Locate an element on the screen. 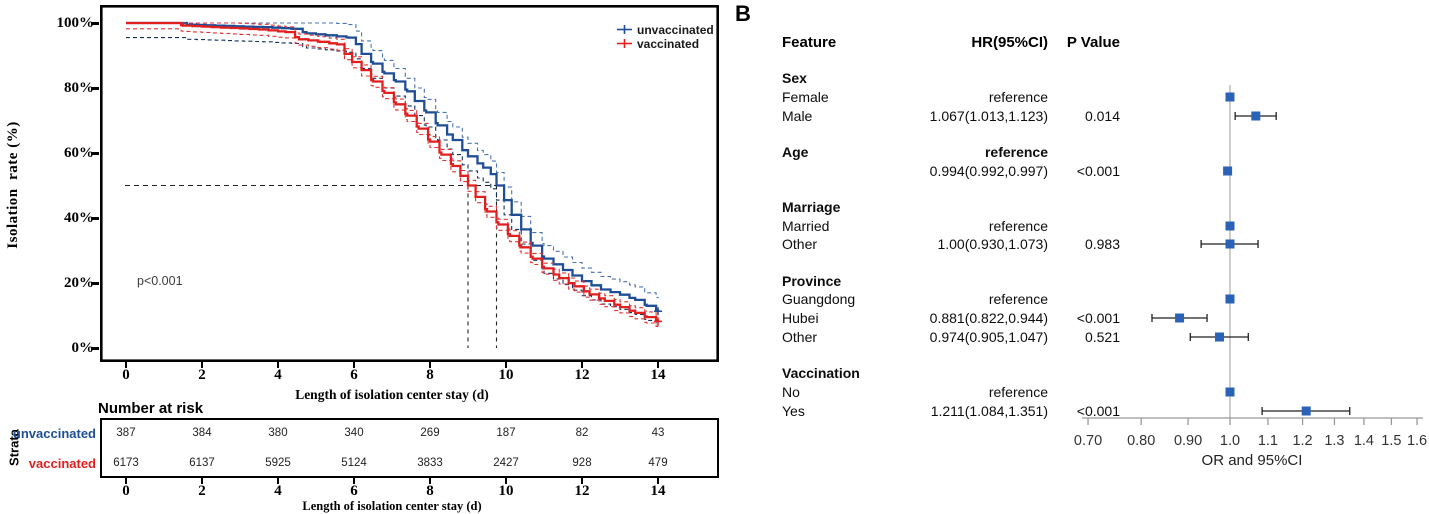 This screenshot has width=1429, height=514. risk-value: 3833 is located at coordinates (430, 463).